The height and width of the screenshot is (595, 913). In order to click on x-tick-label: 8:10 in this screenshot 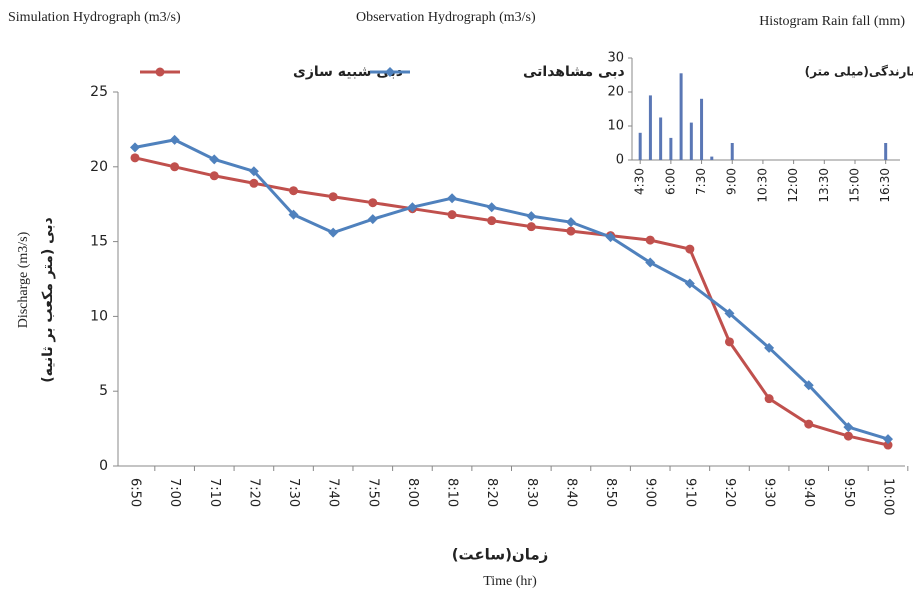, I will do `click(452, 492)`.